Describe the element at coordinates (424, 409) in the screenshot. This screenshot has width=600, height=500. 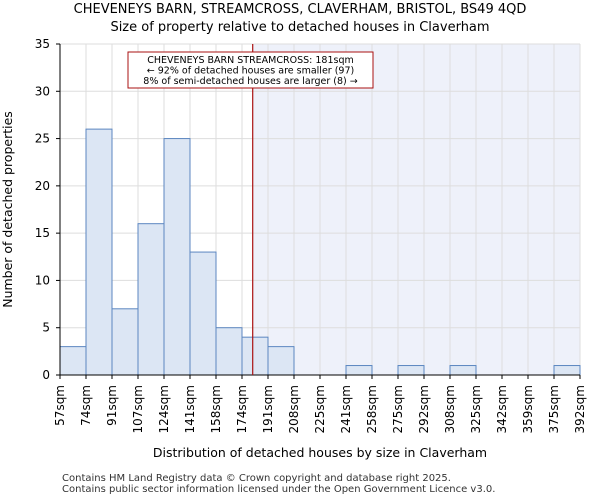
I see `x-tick-label: 292sqm` at that location.